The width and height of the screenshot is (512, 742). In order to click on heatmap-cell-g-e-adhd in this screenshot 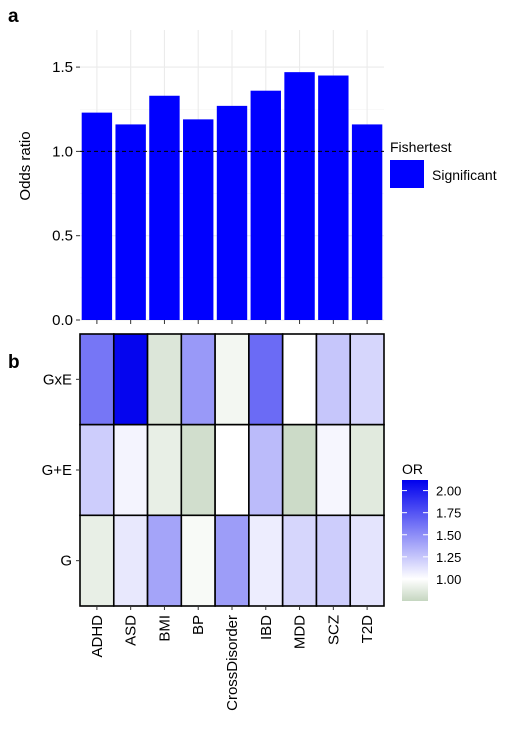, I will do `click(97, 470)`.